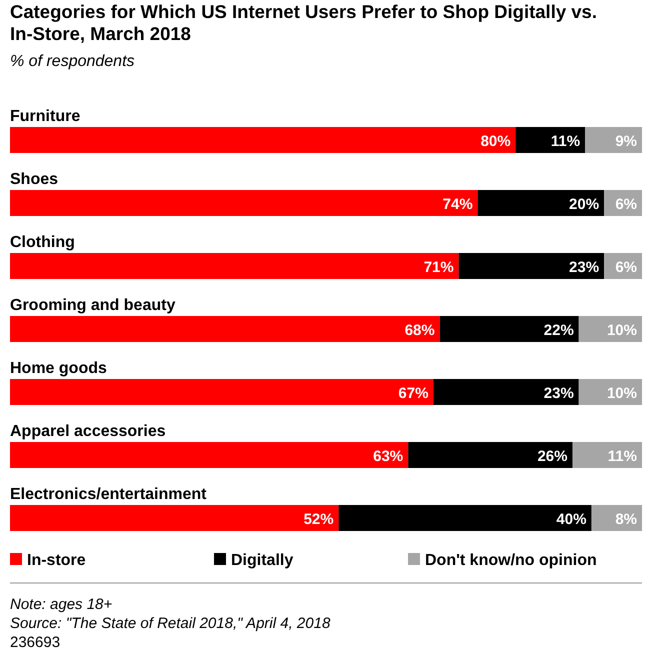 This screenshot has height=657, width=646. What do you see at coordinates (495, 141) in the screenshot?
I see `data-label: 80%` at bounding box center [495, 141].